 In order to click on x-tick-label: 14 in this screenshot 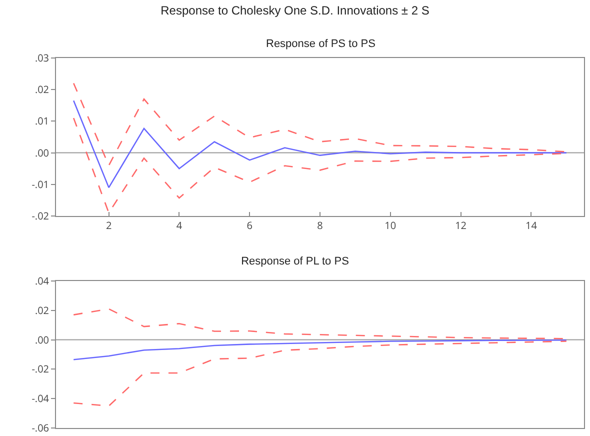, I will do `click(531, 225)`.